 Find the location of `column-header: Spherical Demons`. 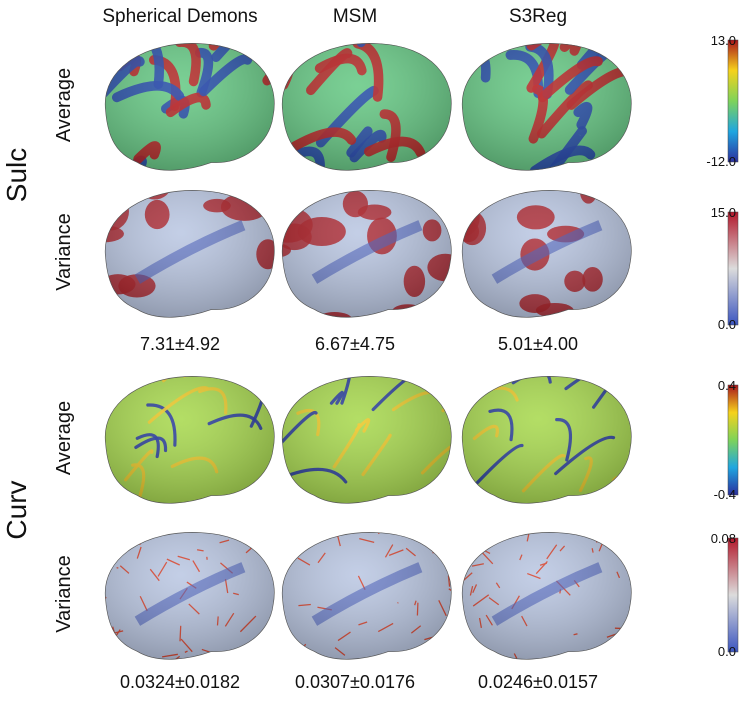

column-header: Spherical Demons is located at coordinates (179, 16).